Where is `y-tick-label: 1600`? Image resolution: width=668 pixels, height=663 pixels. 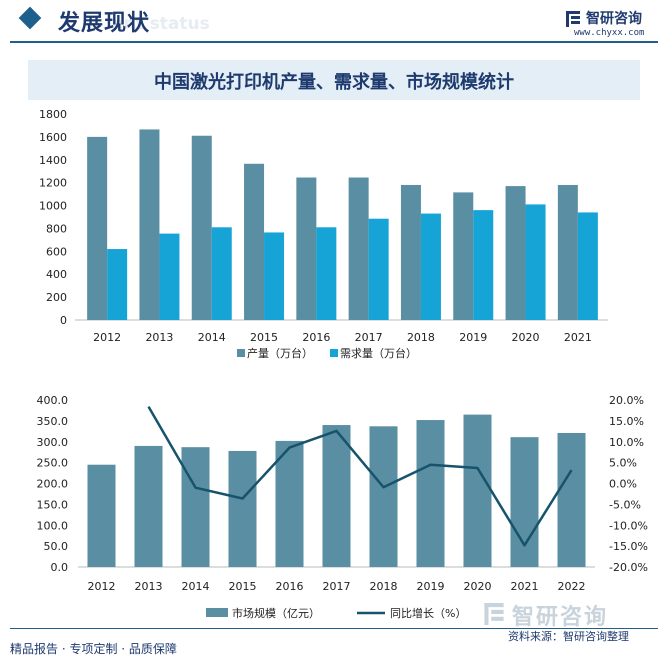
y-tick-label: 1600 is located at coordinates (53, 137).